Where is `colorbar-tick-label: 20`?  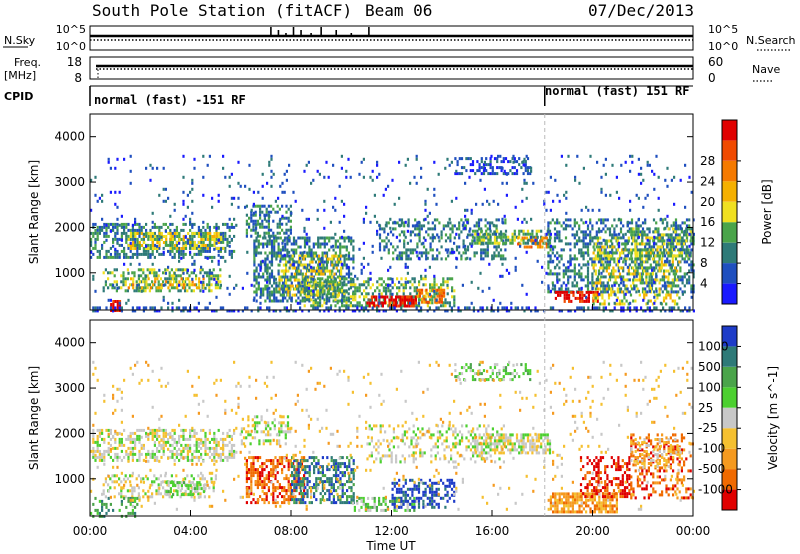
colorbar-tick-label: 20 is located at coordinates (707, 202).